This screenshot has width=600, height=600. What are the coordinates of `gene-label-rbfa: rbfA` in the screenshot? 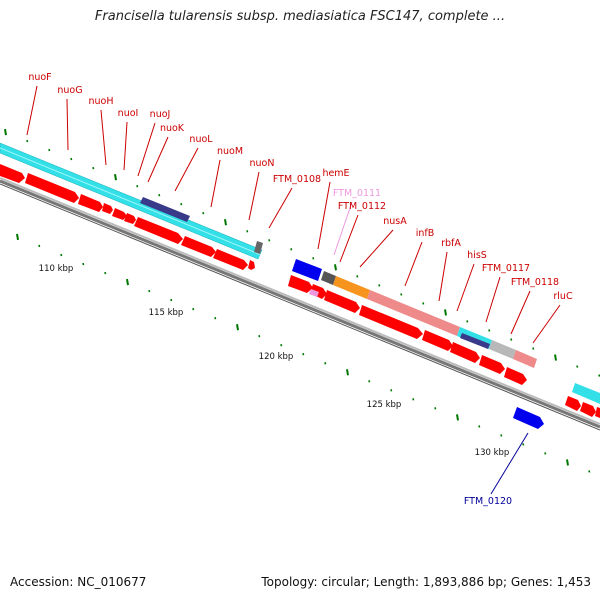 It's located at (451, 243).